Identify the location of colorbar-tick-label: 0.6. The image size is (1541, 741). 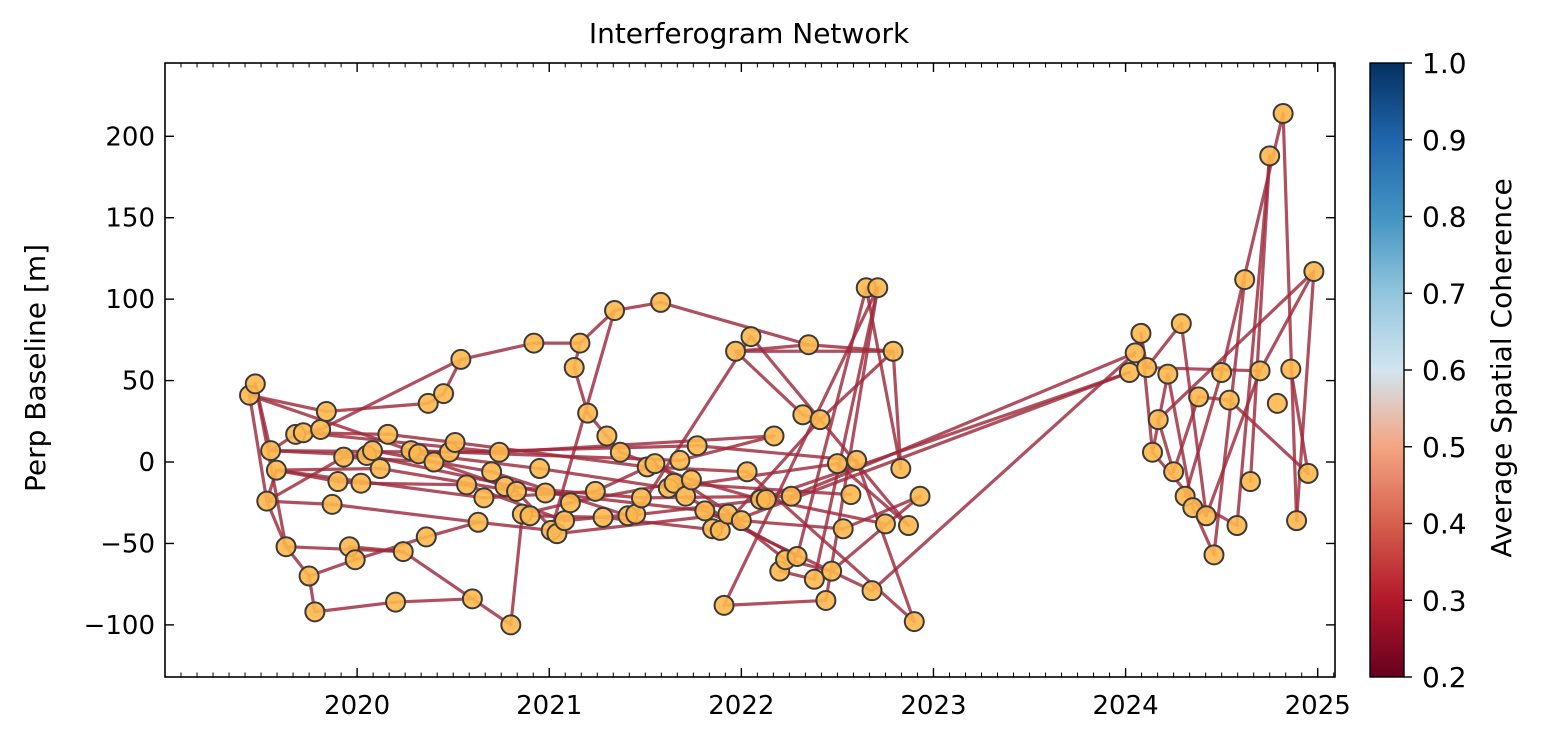
(1444, 370).